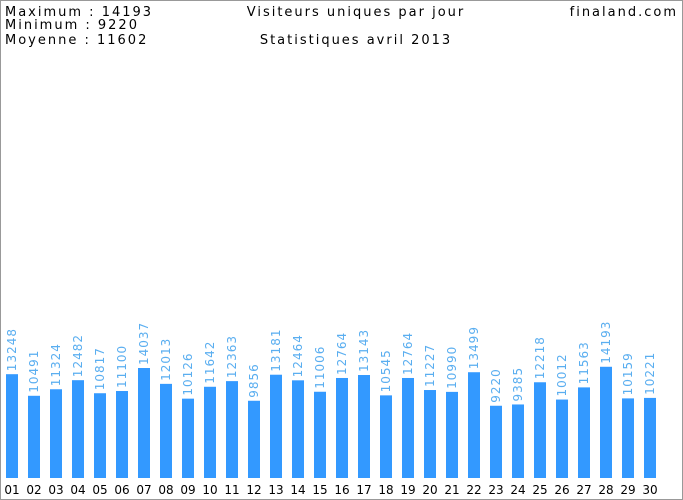  I want to click on chart-title: Visiteurs uniques par jour, so click(356, 12).